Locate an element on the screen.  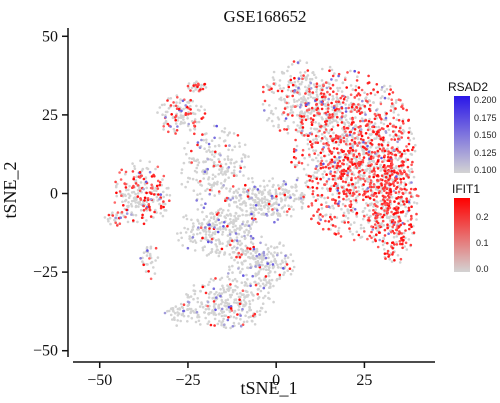
legend-rsad2: RSAD2 0.200 0.175 0.150 0.125 0.100 is located at coordinates (472, 127).